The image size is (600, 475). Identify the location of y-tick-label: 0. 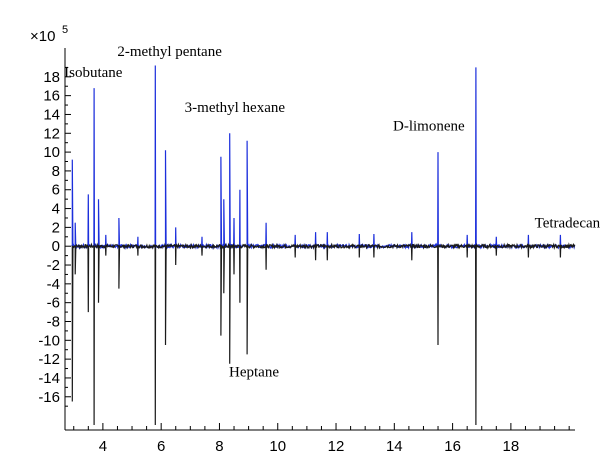
(56, 246).